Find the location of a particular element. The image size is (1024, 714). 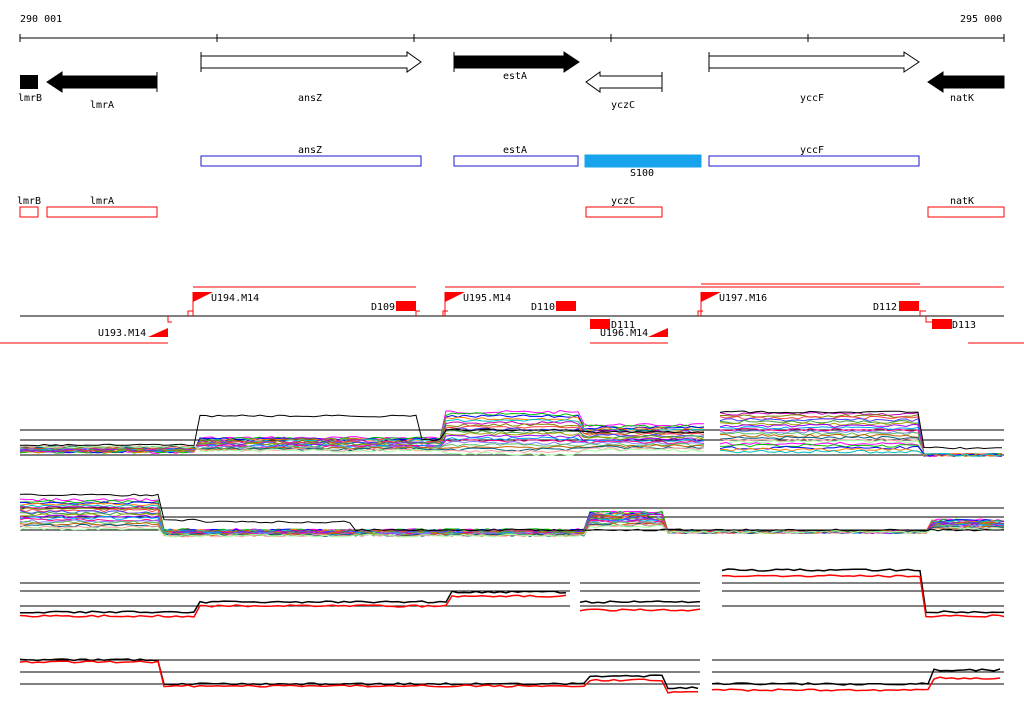

gene-arrow-yccF is located at coordinates (814, 62).